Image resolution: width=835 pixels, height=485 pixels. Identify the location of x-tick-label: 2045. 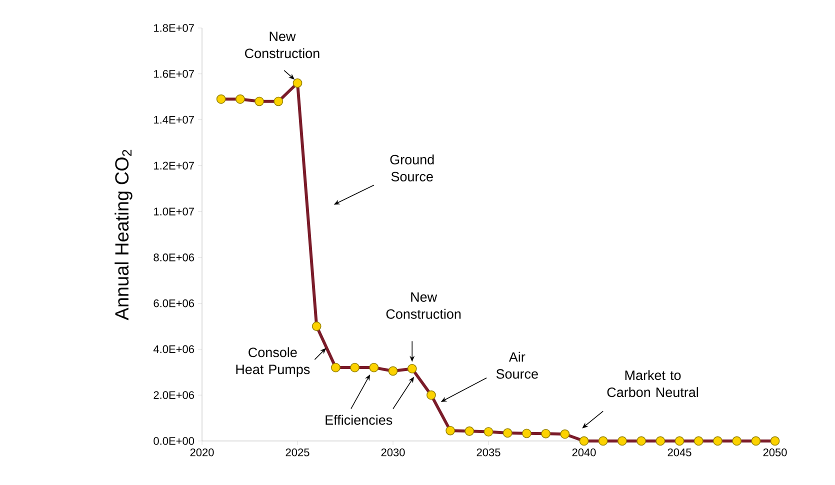
(680, 452).